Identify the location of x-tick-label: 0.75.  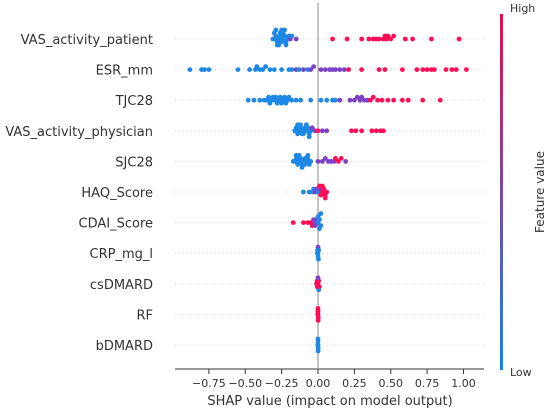
(427, 383).